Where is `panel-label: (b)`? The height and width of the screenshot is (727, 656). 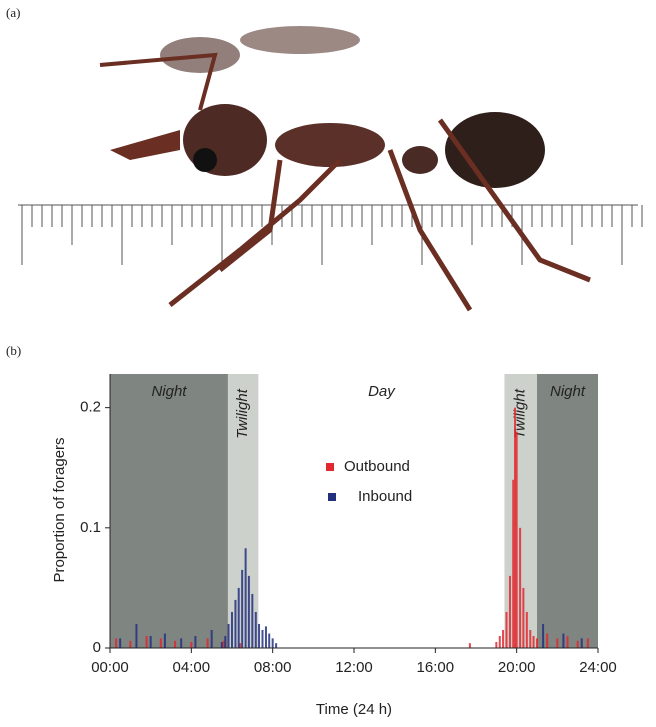
panel-label: (b) is located at coordinates (13, 350).